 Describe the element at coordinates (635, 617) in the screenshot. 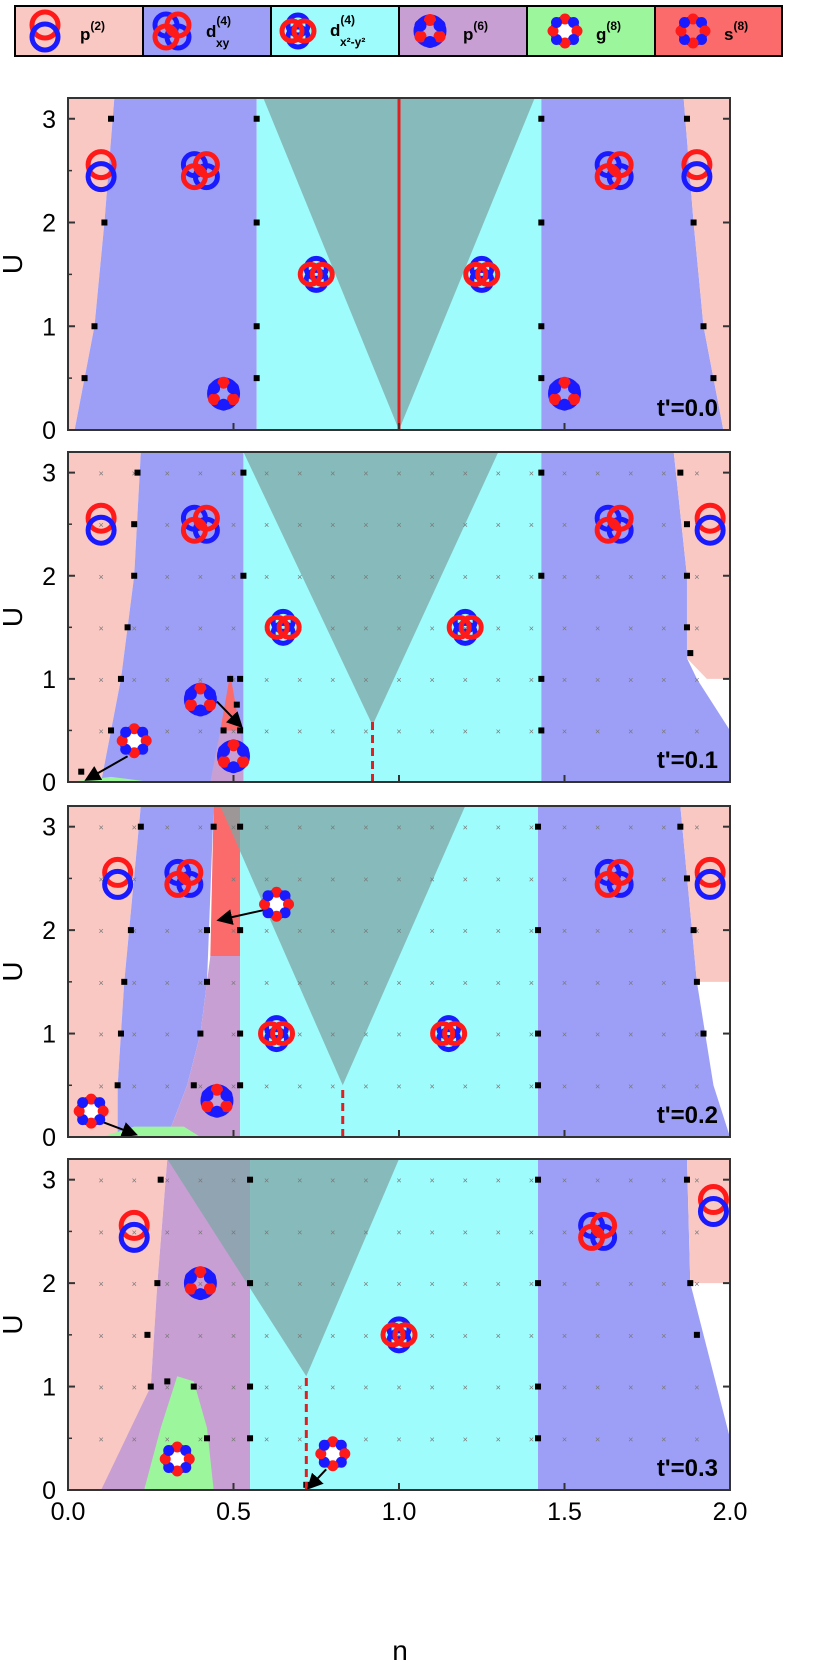

I see `region-dxy-right` at that location.